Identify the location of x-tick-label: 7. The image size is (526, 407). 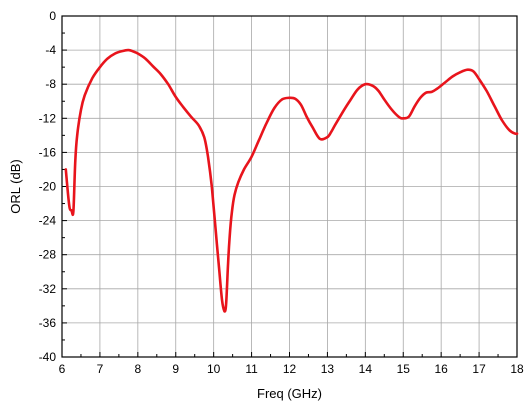
(100, 369).